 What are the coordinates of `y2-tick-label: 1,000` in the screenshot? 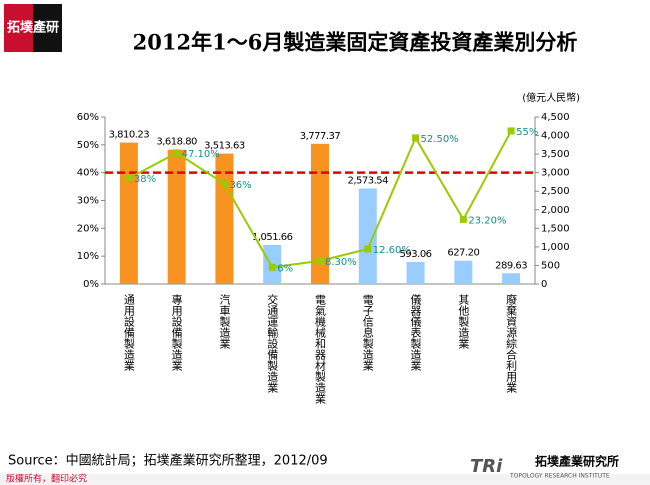 It's located at (555, 247).